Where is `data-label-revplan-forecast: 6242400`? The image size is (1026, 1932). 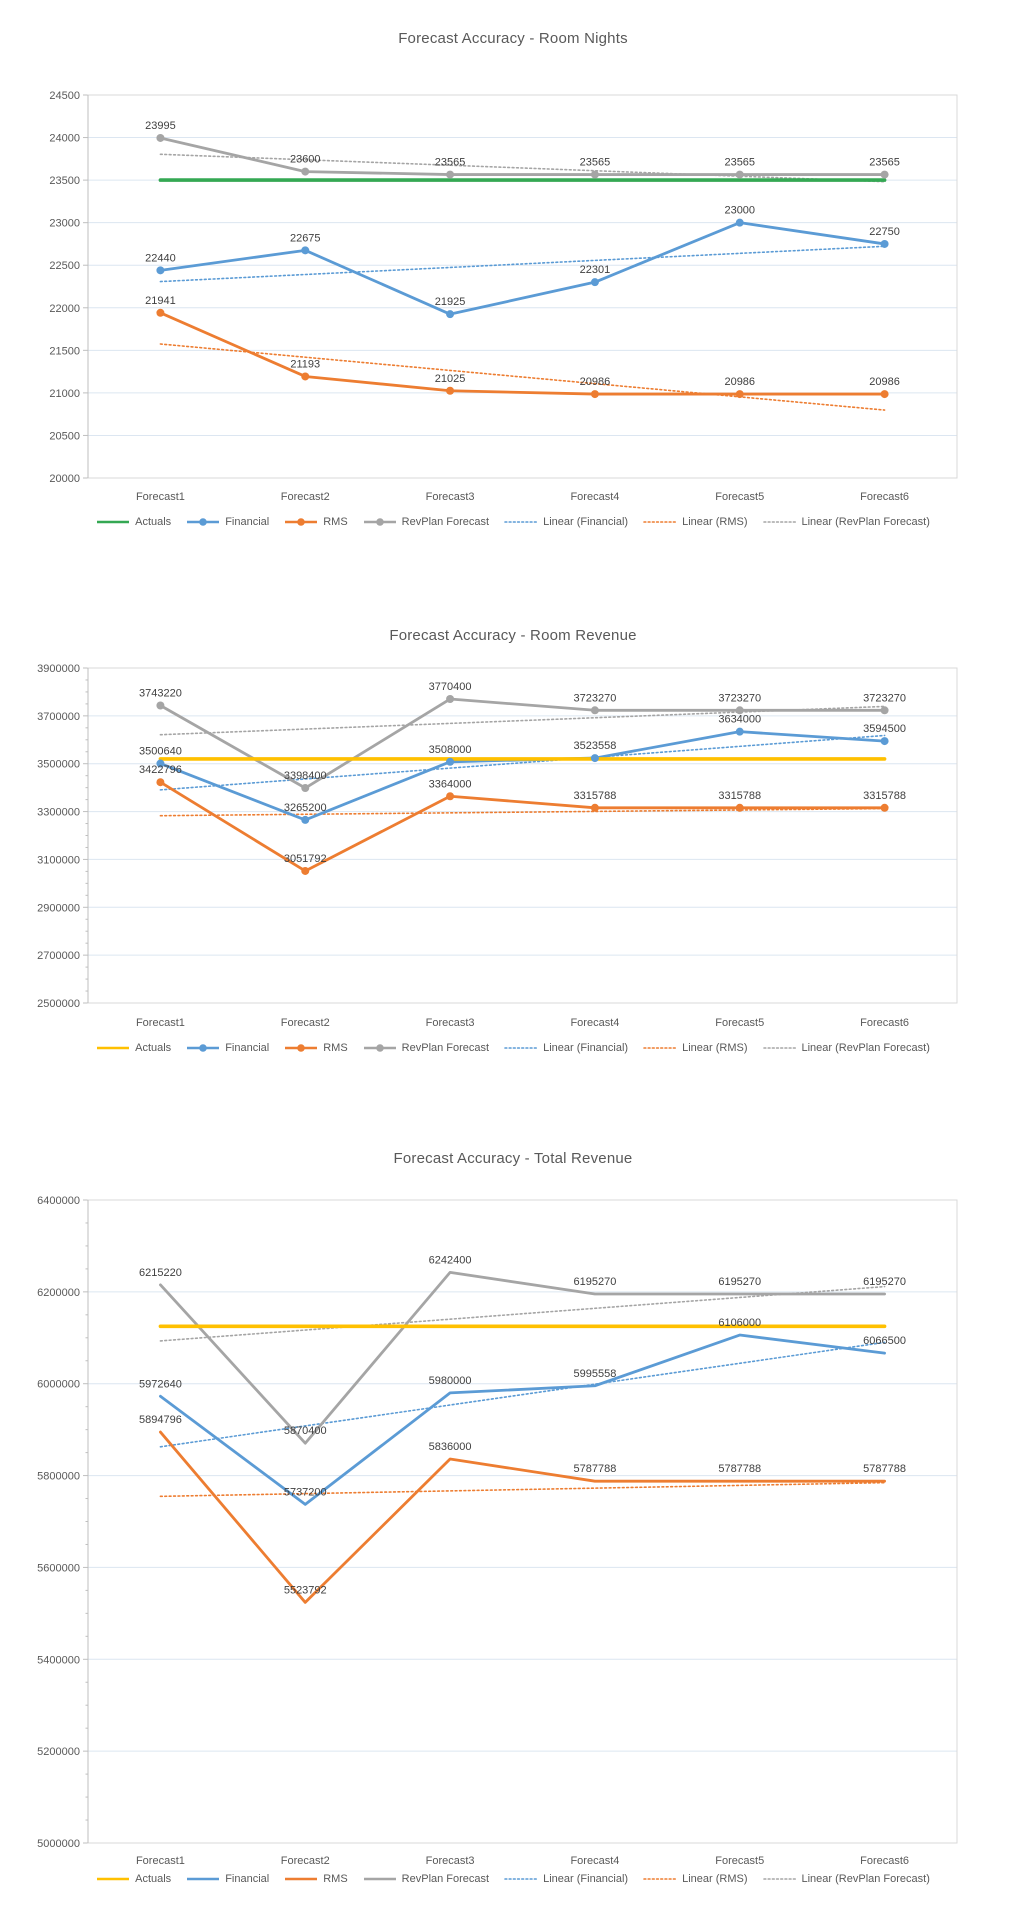
data-label-revplan-forecast: 6242400 is located at coordinates (450, 1260).